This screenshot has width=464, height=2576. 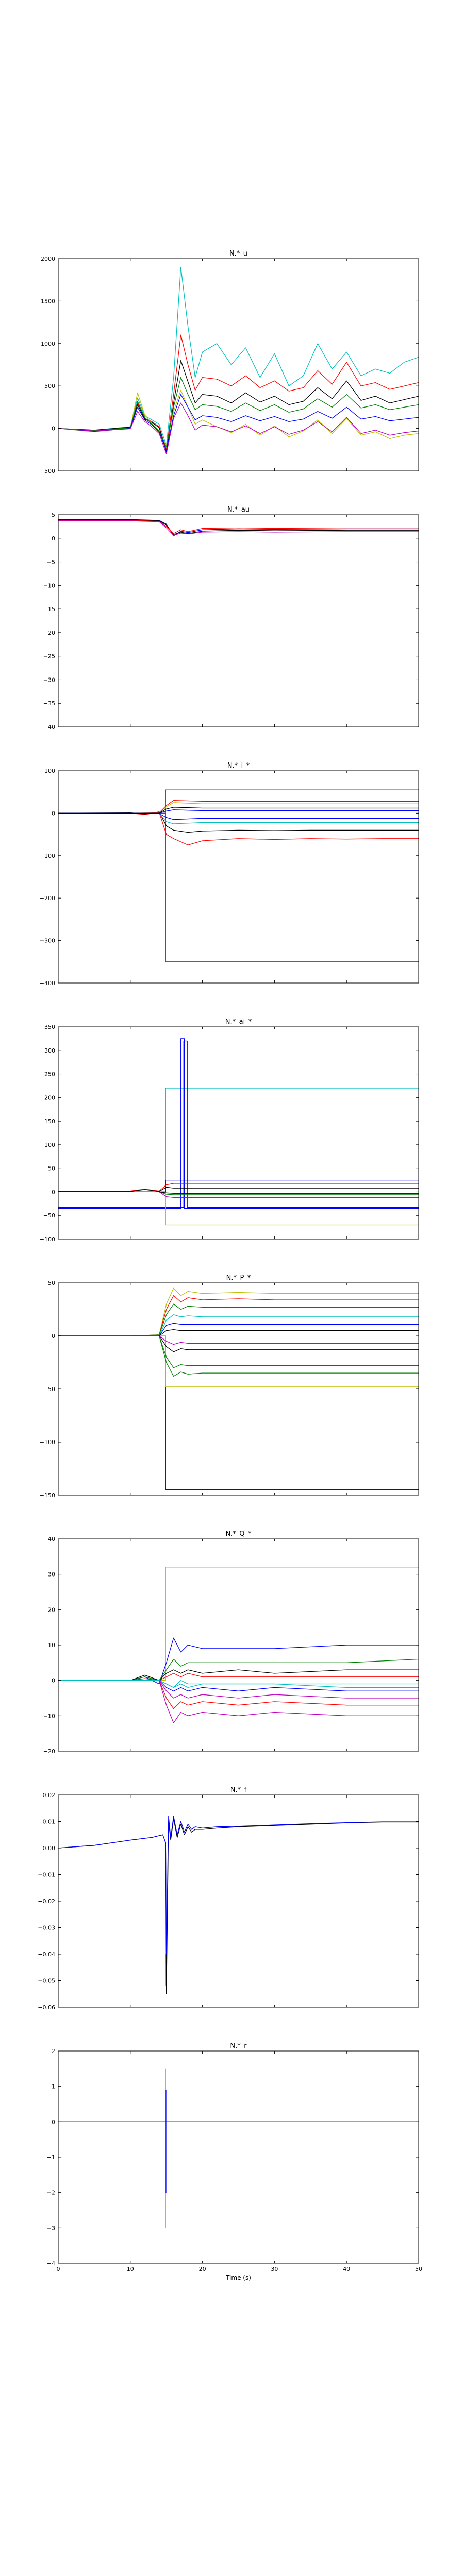 What do you see at coordinates (53, 515) in the screenshot?
I see `y-tick-label: 5` at bounding box center [53, 515].